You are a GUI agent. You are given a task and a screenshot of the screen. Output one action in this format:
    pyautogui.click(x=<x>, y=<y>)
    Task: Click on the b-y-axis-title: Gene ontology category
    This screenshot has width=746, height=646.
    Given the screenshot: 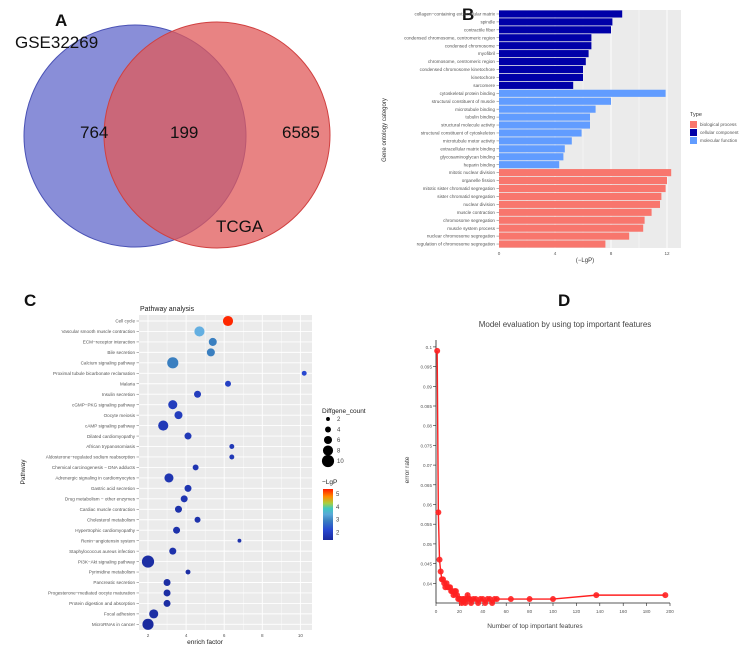 What is the action you would take?
    pyautogui.click(x=385, y=130)
    